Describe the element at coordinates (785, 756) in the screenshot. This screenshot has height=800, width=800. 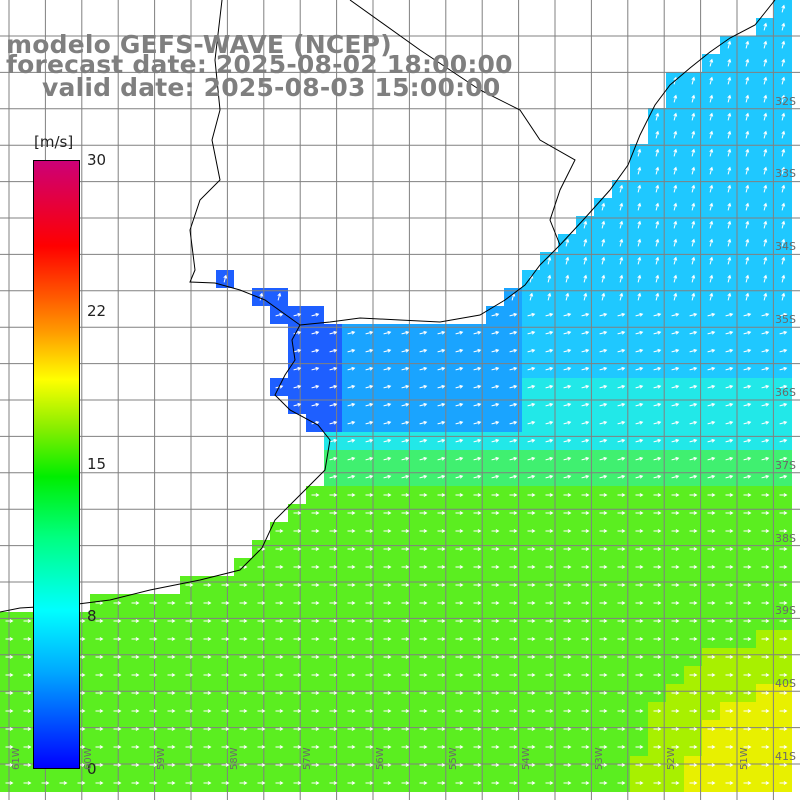
I see `lat-label: 41S` at that location.